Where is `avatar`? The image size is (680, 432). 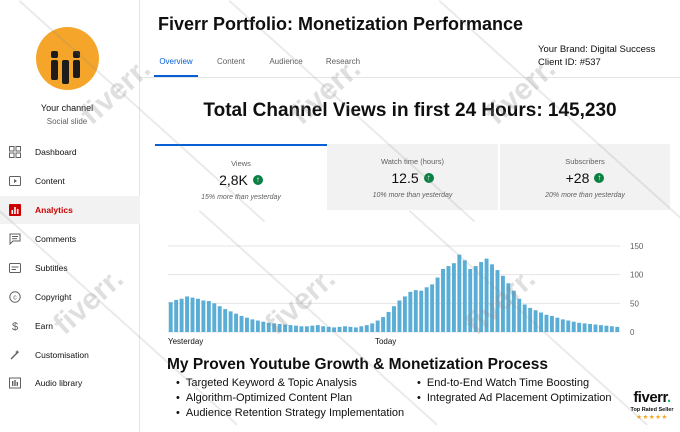 avatar is located at coordinates (67, 58).